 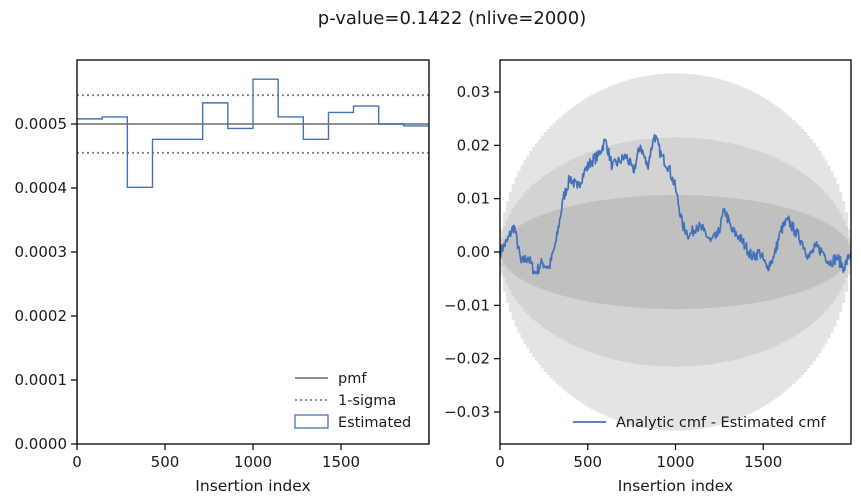 What do you see at coordinates (41, 380) in the screenshot?
I see `y-tick-label: 0.0001` at bounding box center [41, 380].